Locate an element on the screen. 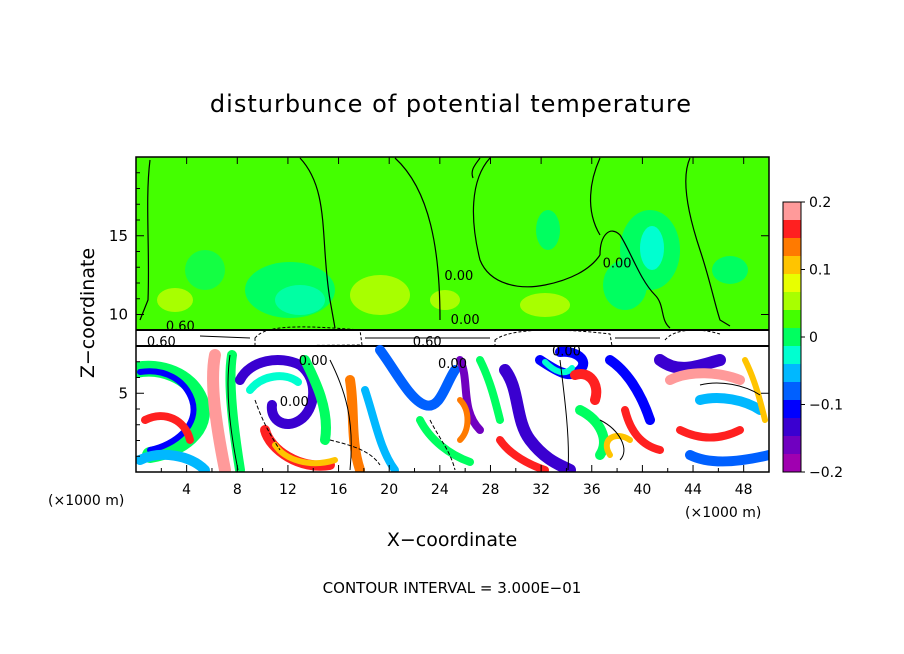 Image resolution: width=904 pixels, height=654 pixels. colorbar: 0.2 0.1 0 −0.1 −0.2 is located at coordinates (812, 338).